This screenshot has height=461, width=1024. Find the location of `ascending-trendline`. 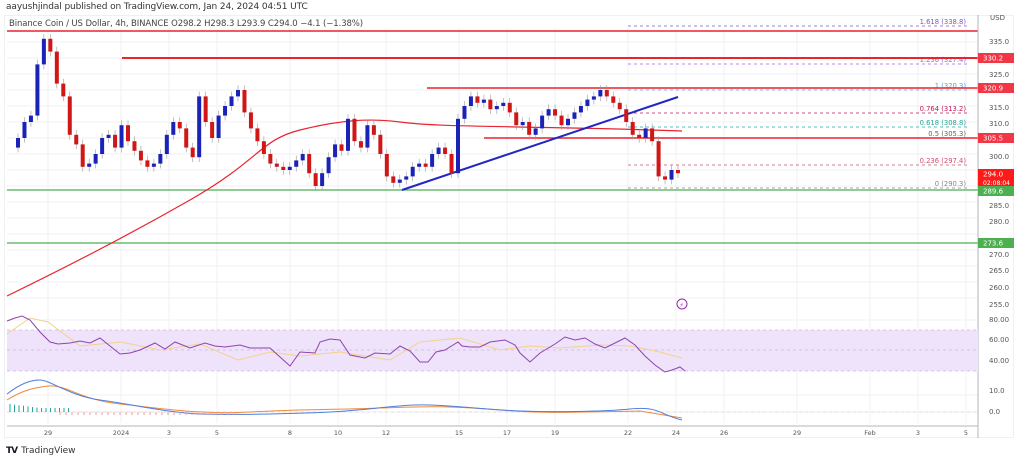

ascending-trendline is located at coordinates (540, 143).